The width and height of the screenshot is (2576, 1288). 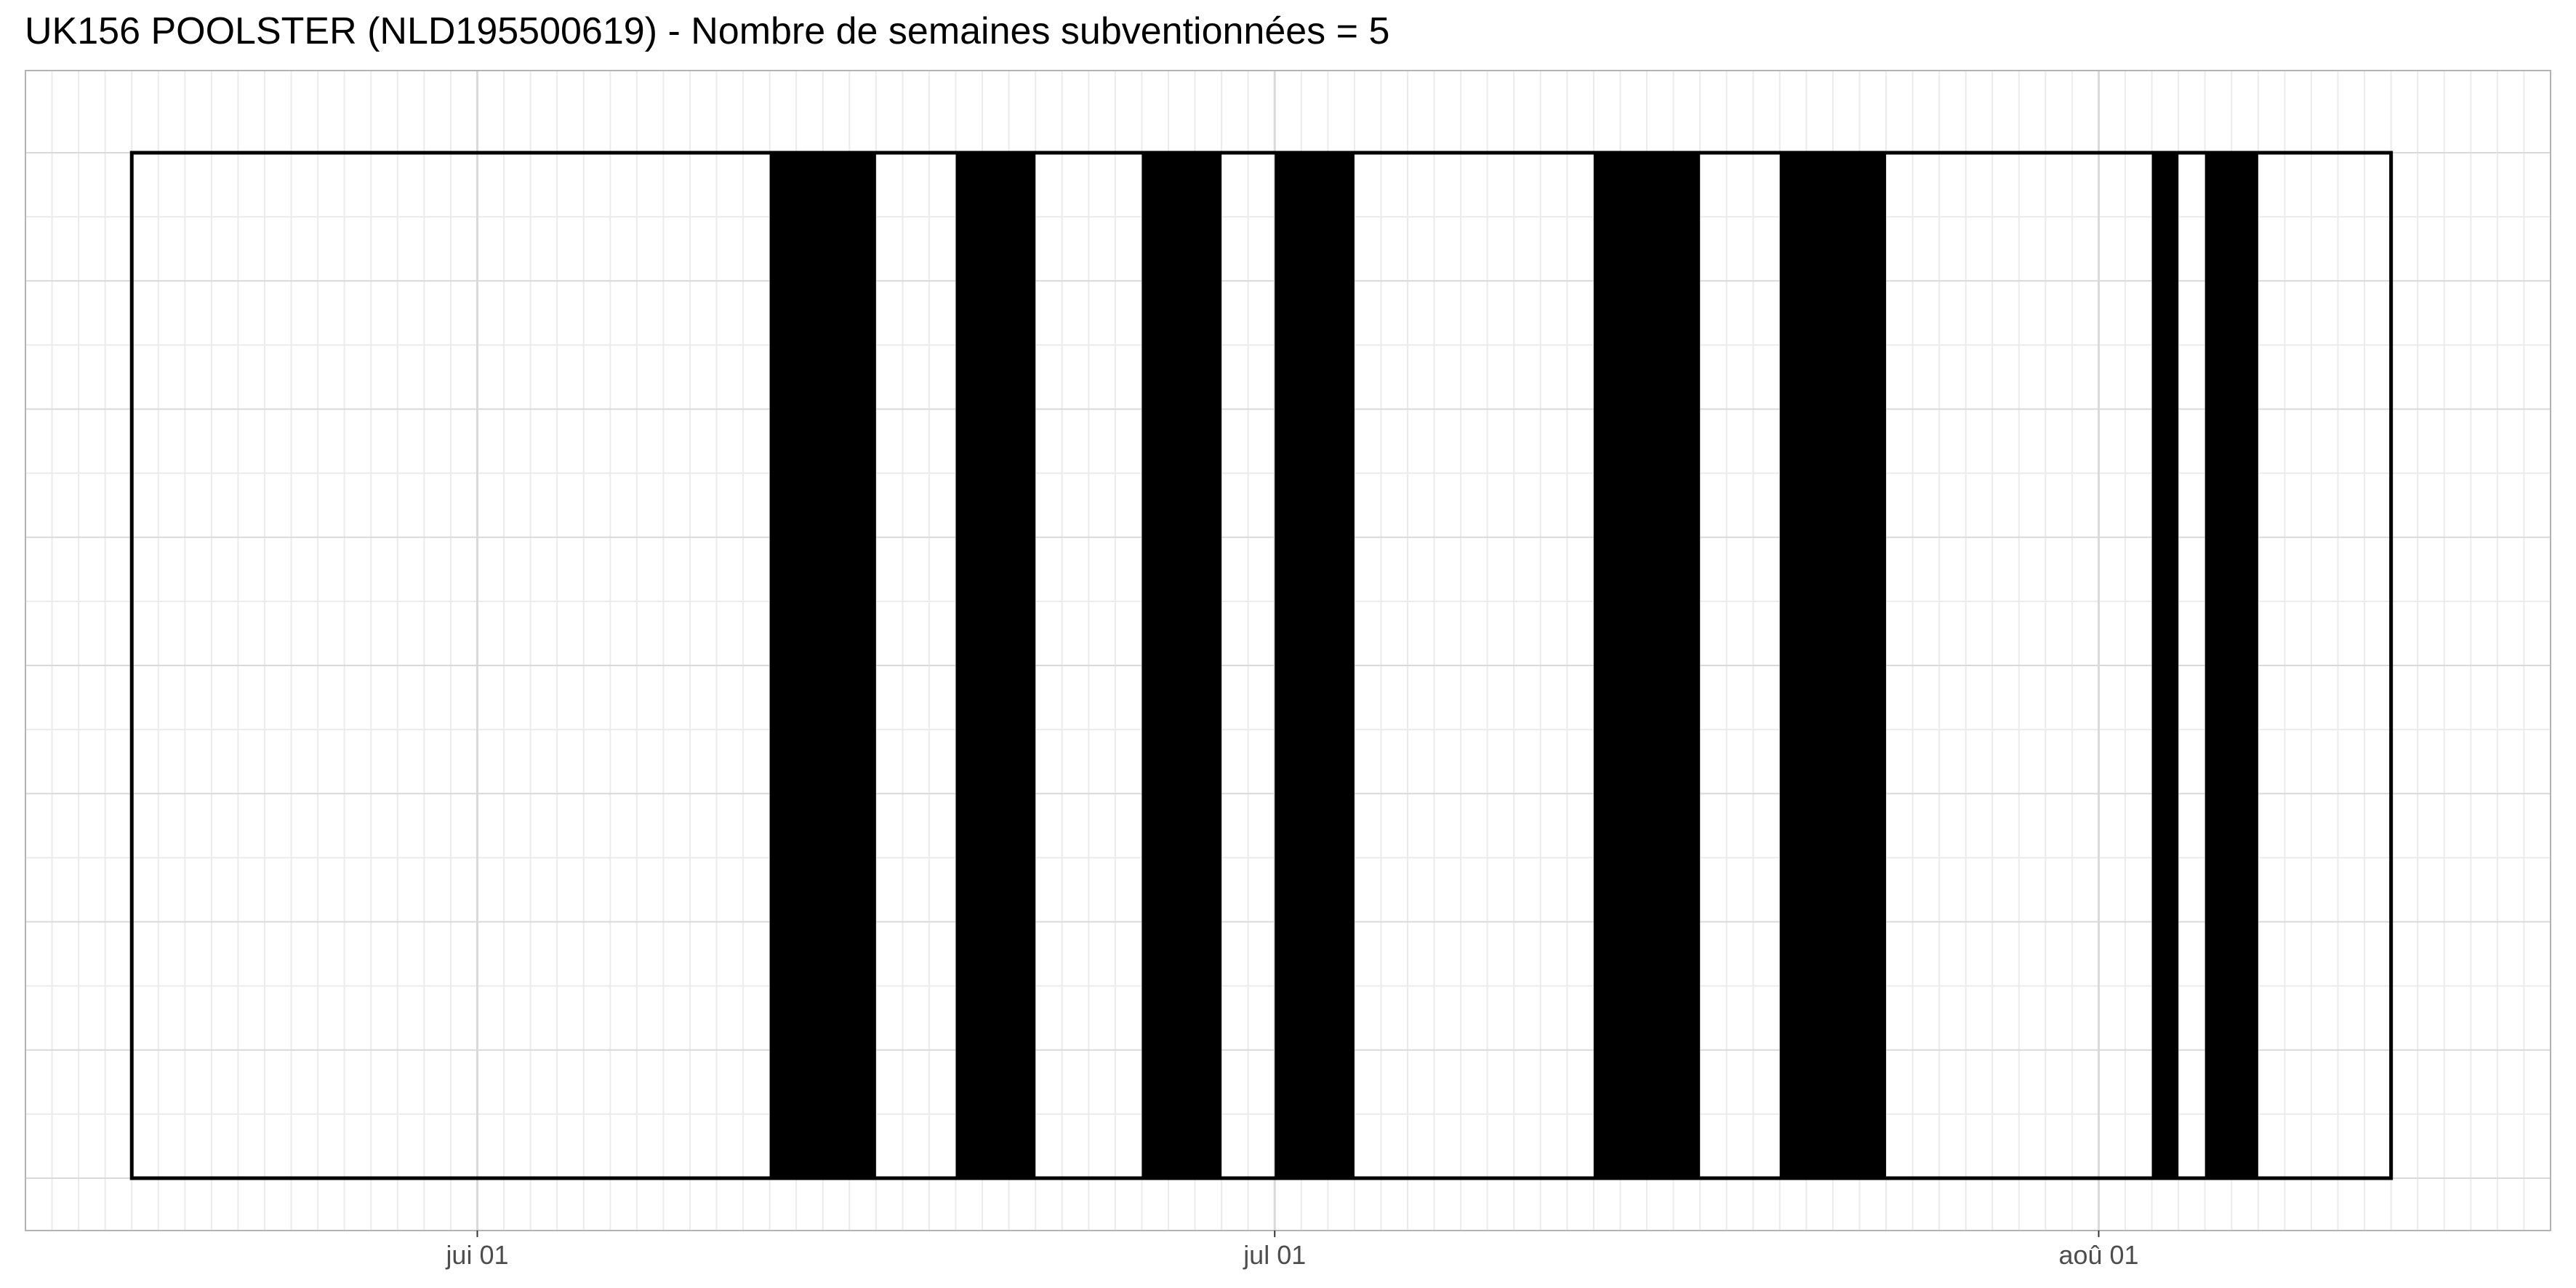 What do you see at coordinates (477, 1255) in the screenshot?
I see `x-tick-label: jui 01` at bounding box center [477, 1255].